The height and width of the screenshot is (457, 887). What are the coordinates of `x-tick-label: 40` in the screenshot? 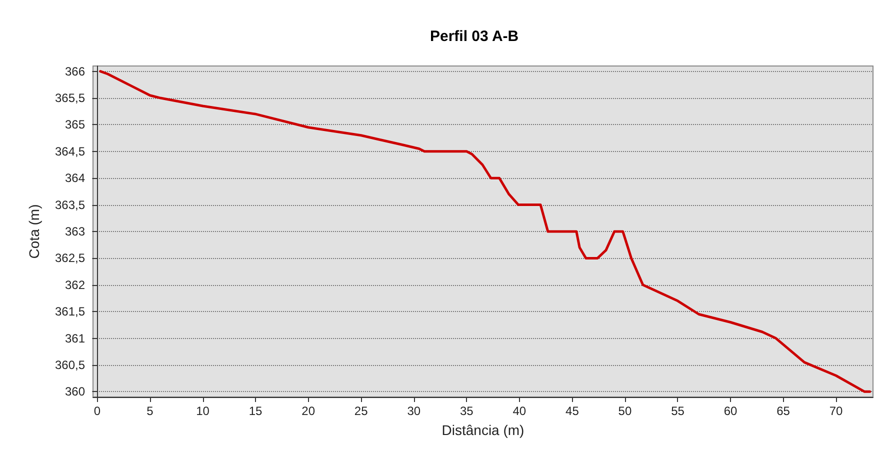 It's located at (519, 411).